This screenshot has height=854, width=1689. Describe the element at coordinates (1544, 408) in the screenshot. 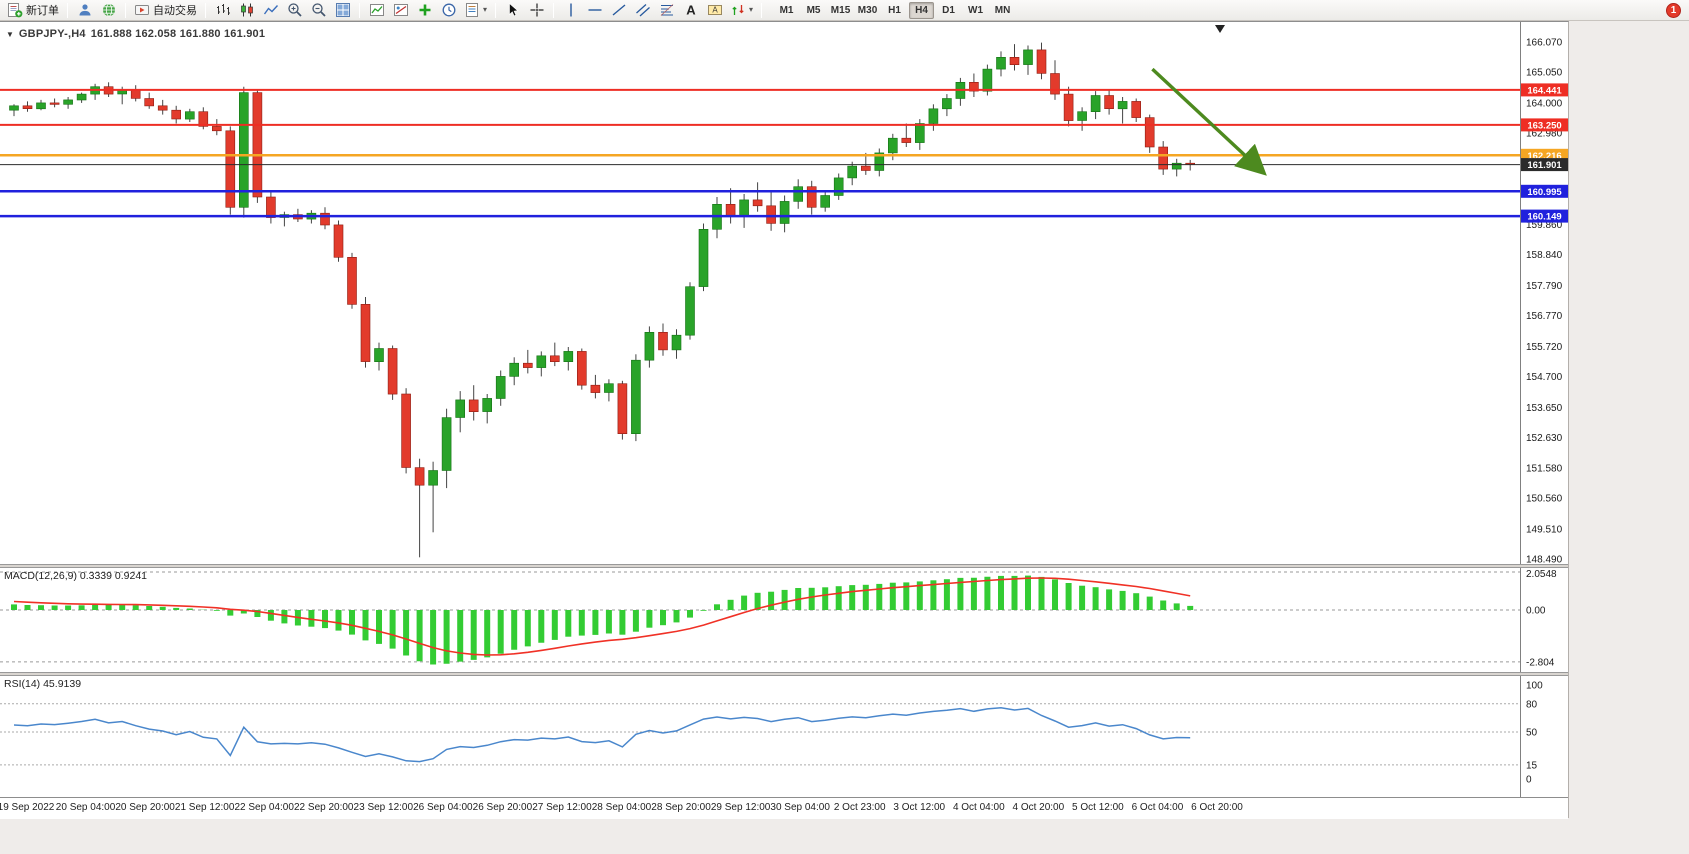

I see `price-axis-label: 153.650` at that location.